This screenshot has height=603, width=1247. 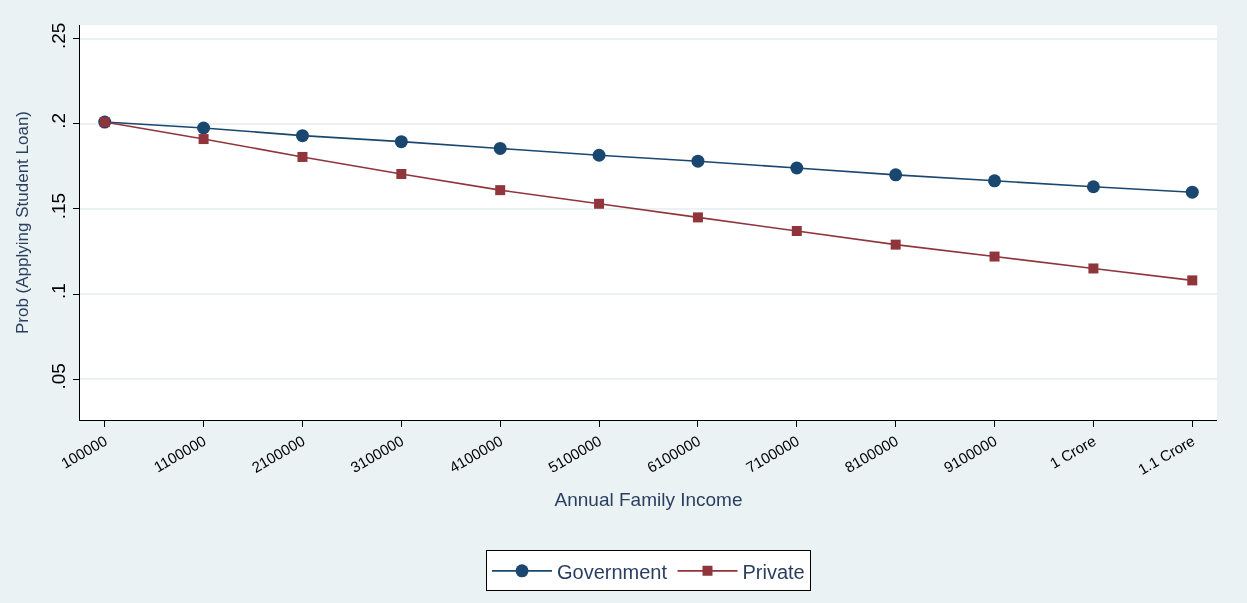 What do you see at coordinates (22, 222) in the screenshot?
I see `y-axis-title: Prob (Applying Student Loan)` at bounding box center [22, 222].